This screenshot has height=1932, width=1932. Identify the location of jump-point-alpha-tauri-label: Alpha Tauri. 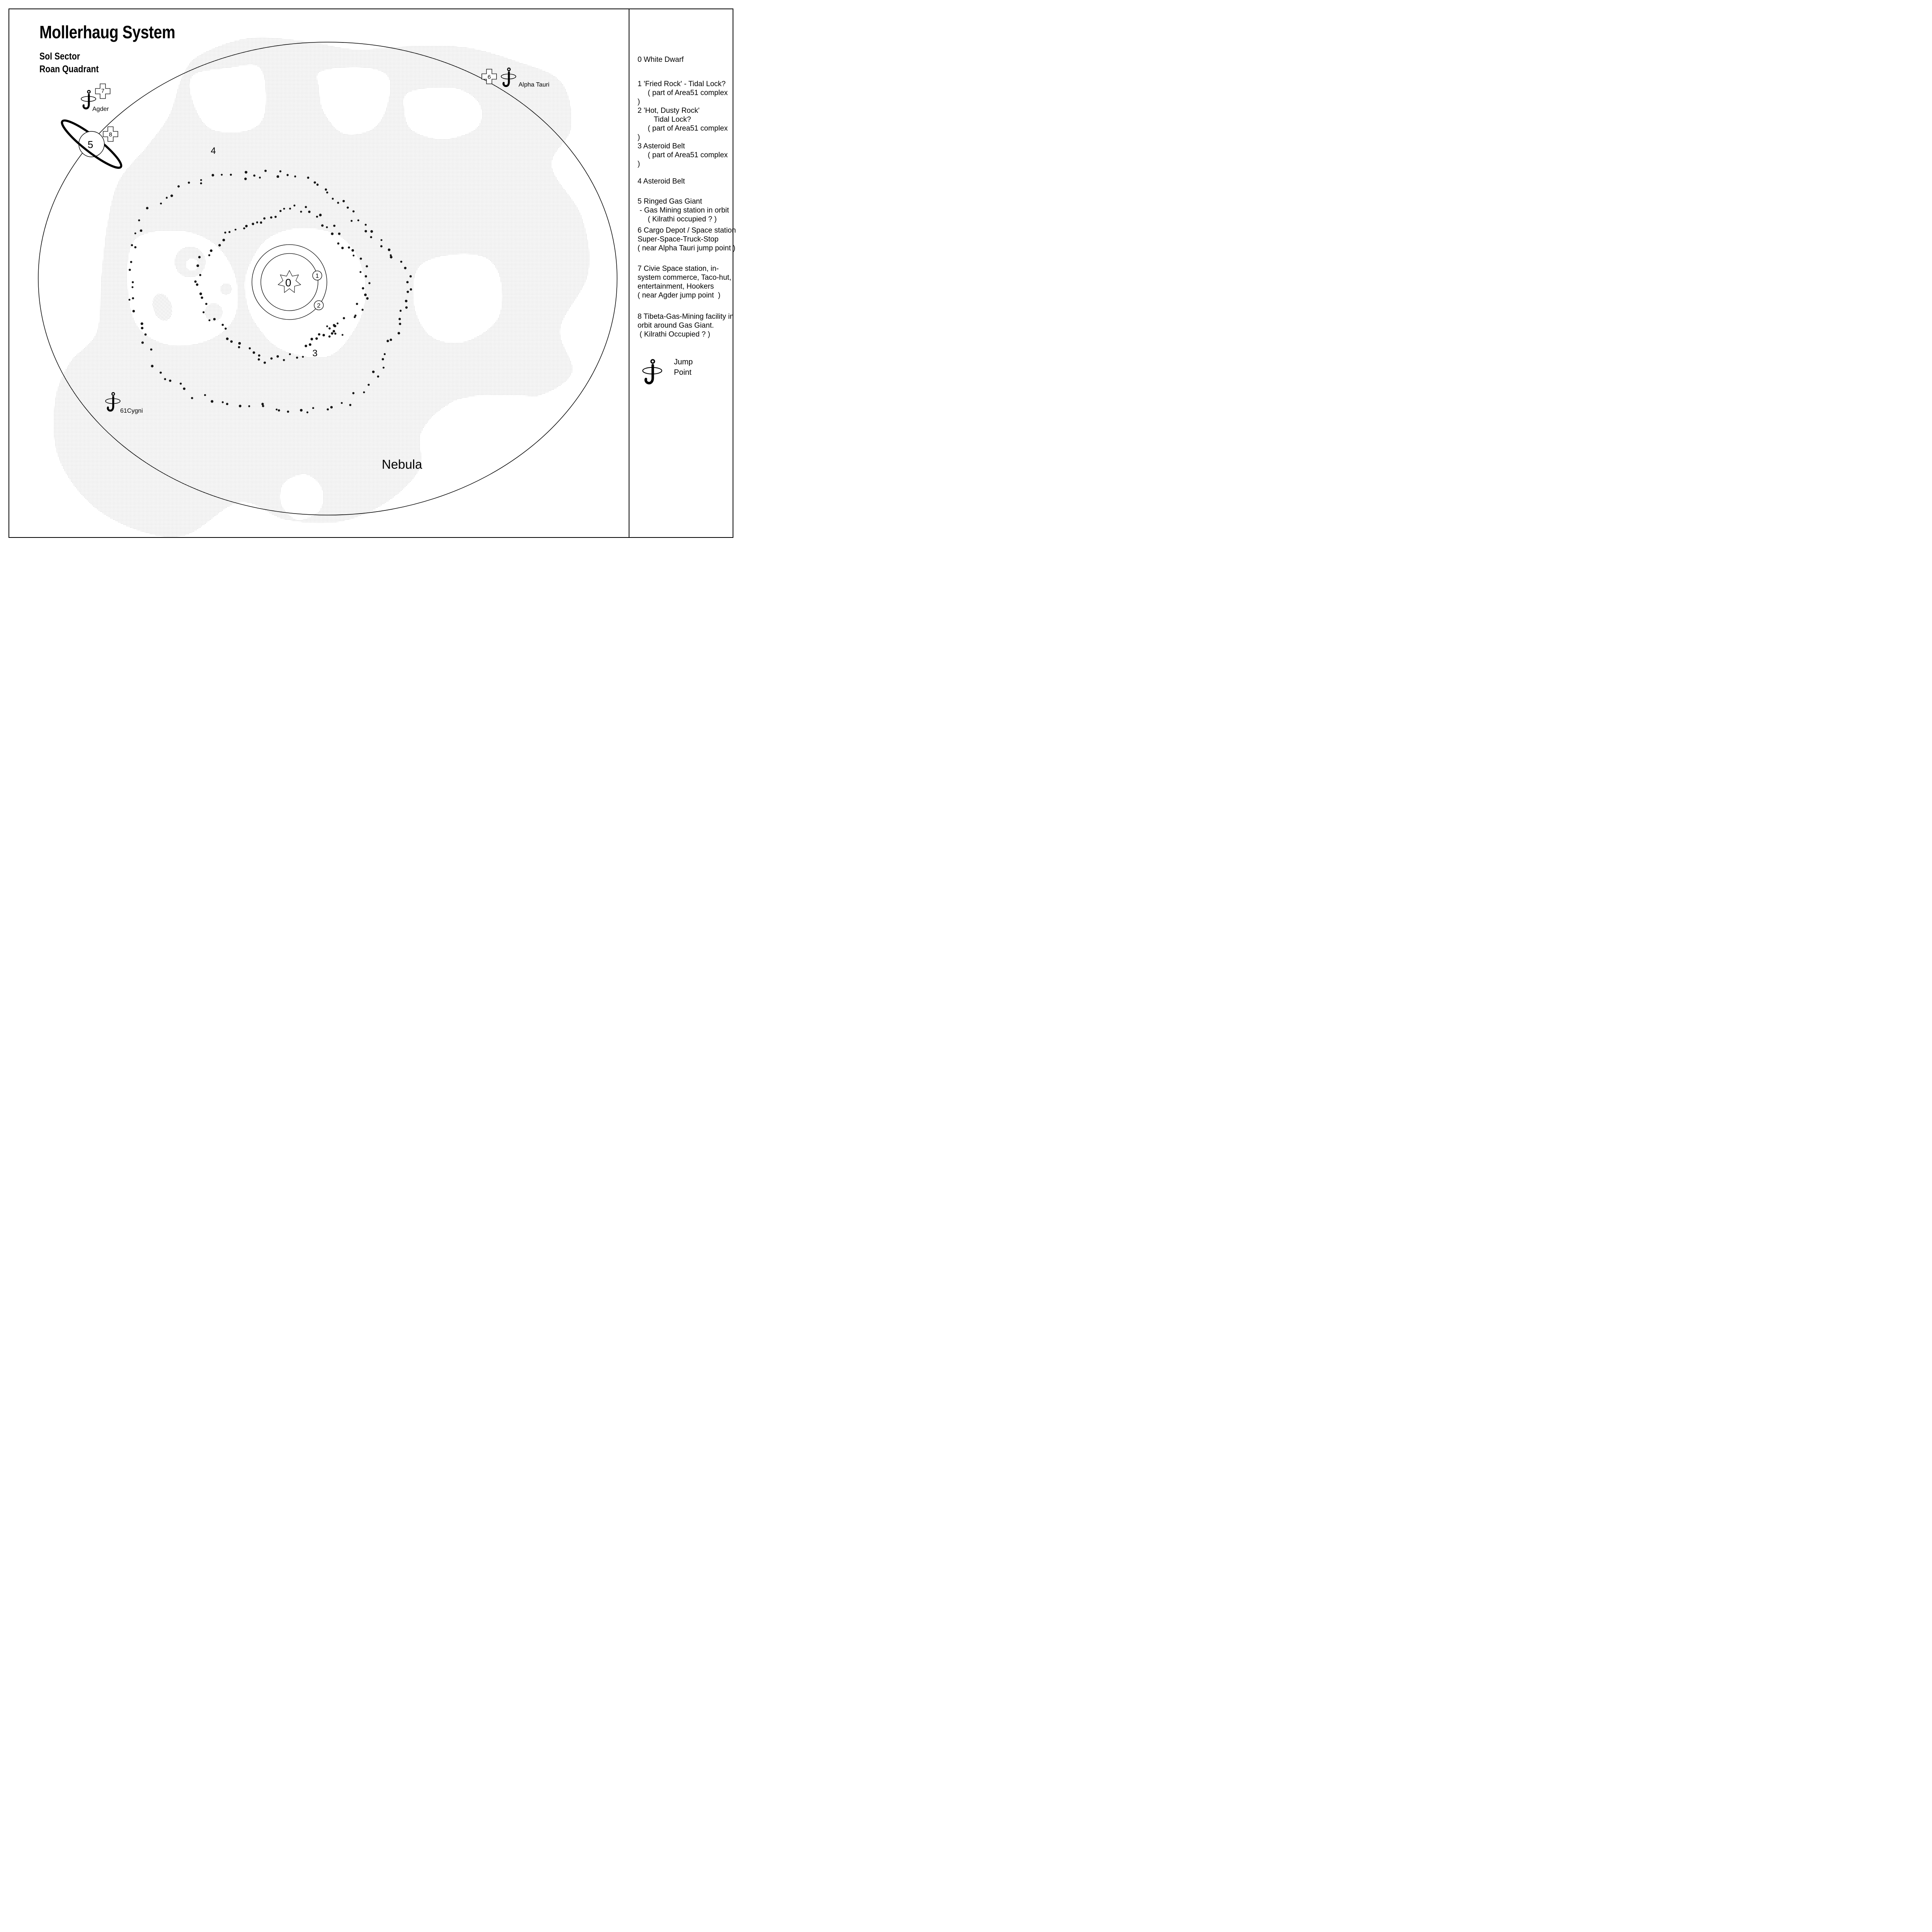
(534, 85).